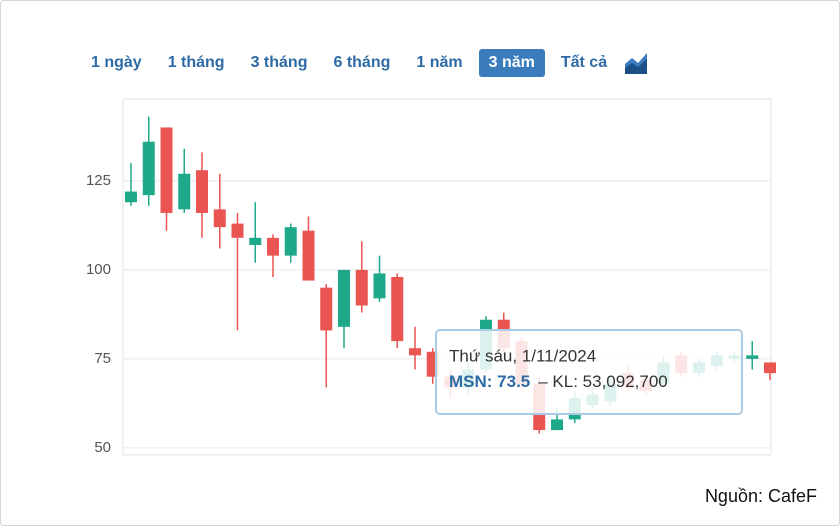 This screenshot has height=526, width=840. Describe the element at coordinates (584, 62) in the screenshot. I see `range-button: Tất cả` at that location.